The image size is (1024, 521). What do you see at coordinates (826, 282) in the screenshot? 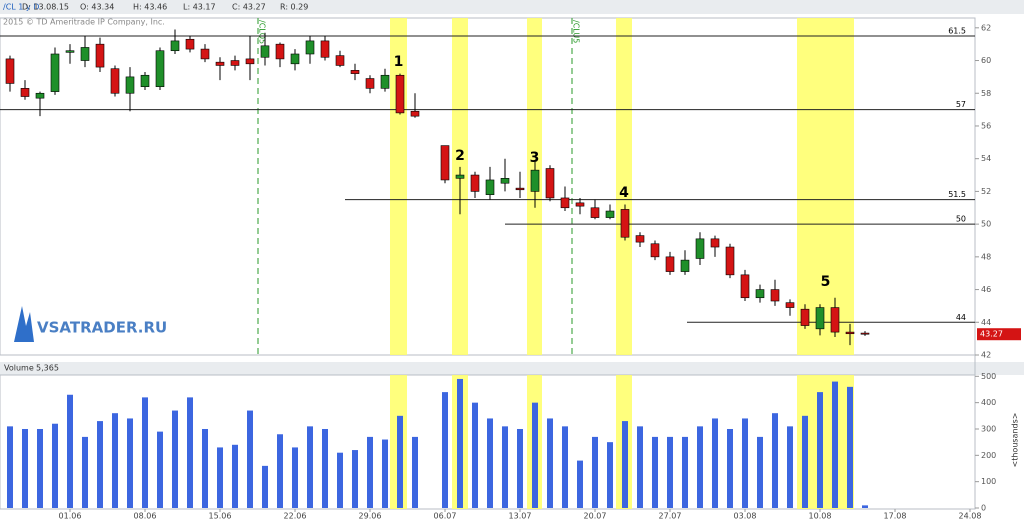
I see `annotation: 5` at bounding box center [826, 282].